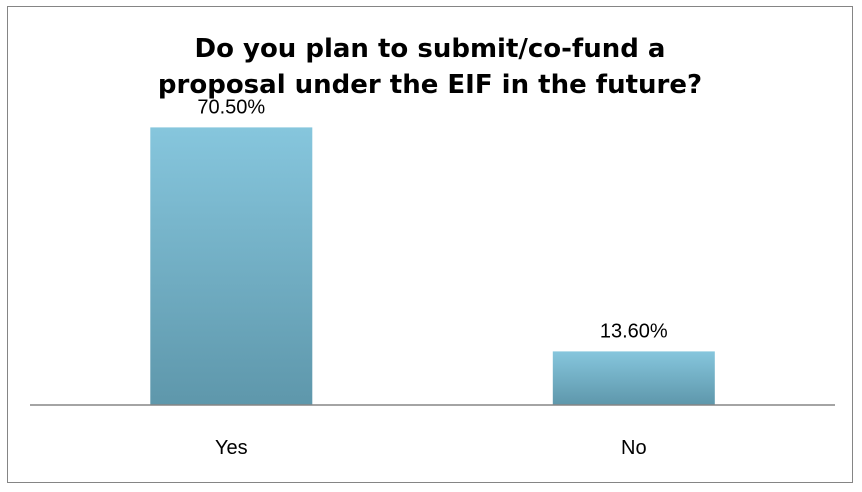 This screenshot has width=862, height=492. Describe the element at coordinates (633, 378) in the screenshot. I see `bar-no` at that location.